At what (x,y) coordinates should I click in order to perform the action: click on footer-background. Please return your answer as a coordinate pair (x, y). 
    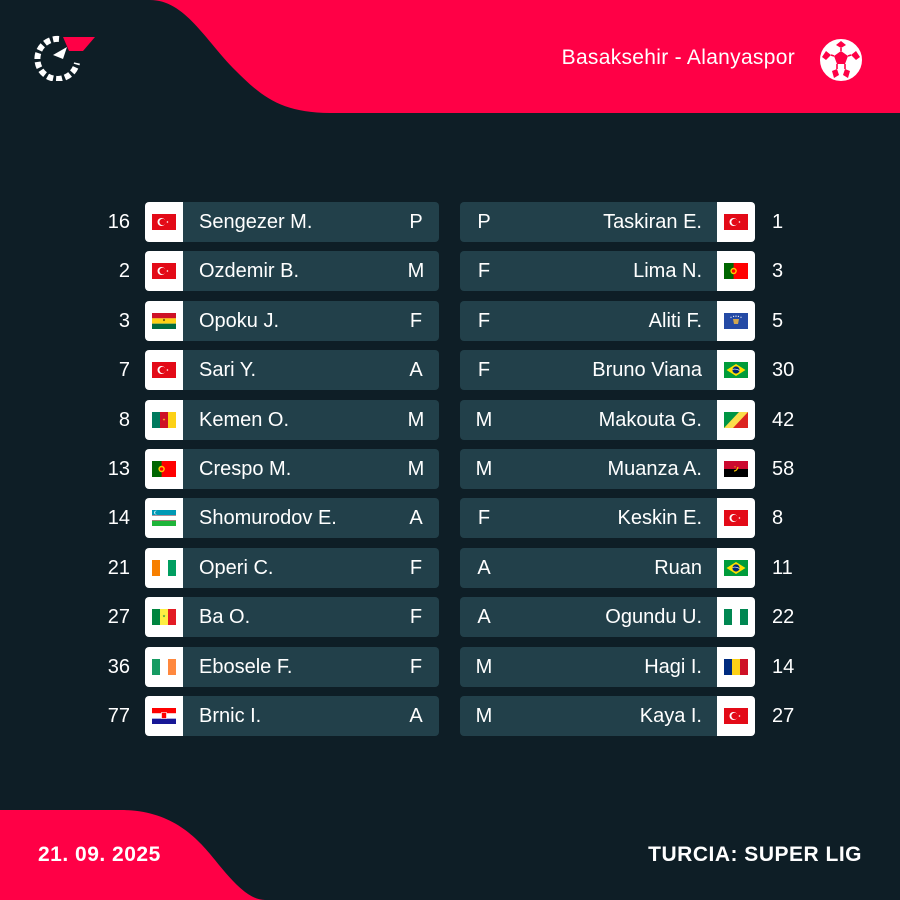
    Looking at the image, I should click on (132, 855).